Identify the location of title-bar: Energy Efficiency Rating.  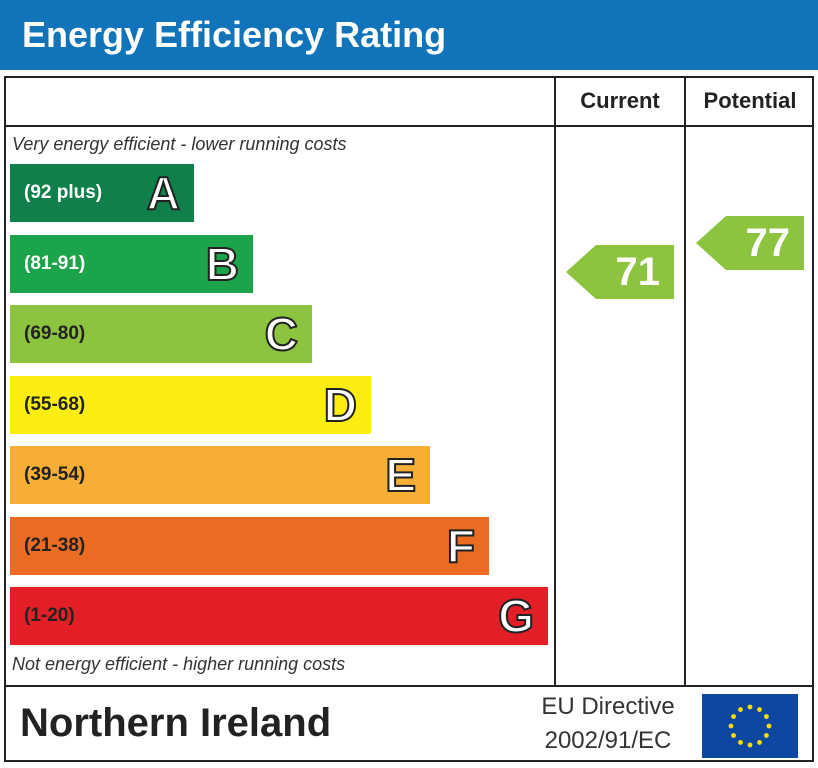
(409, 35).